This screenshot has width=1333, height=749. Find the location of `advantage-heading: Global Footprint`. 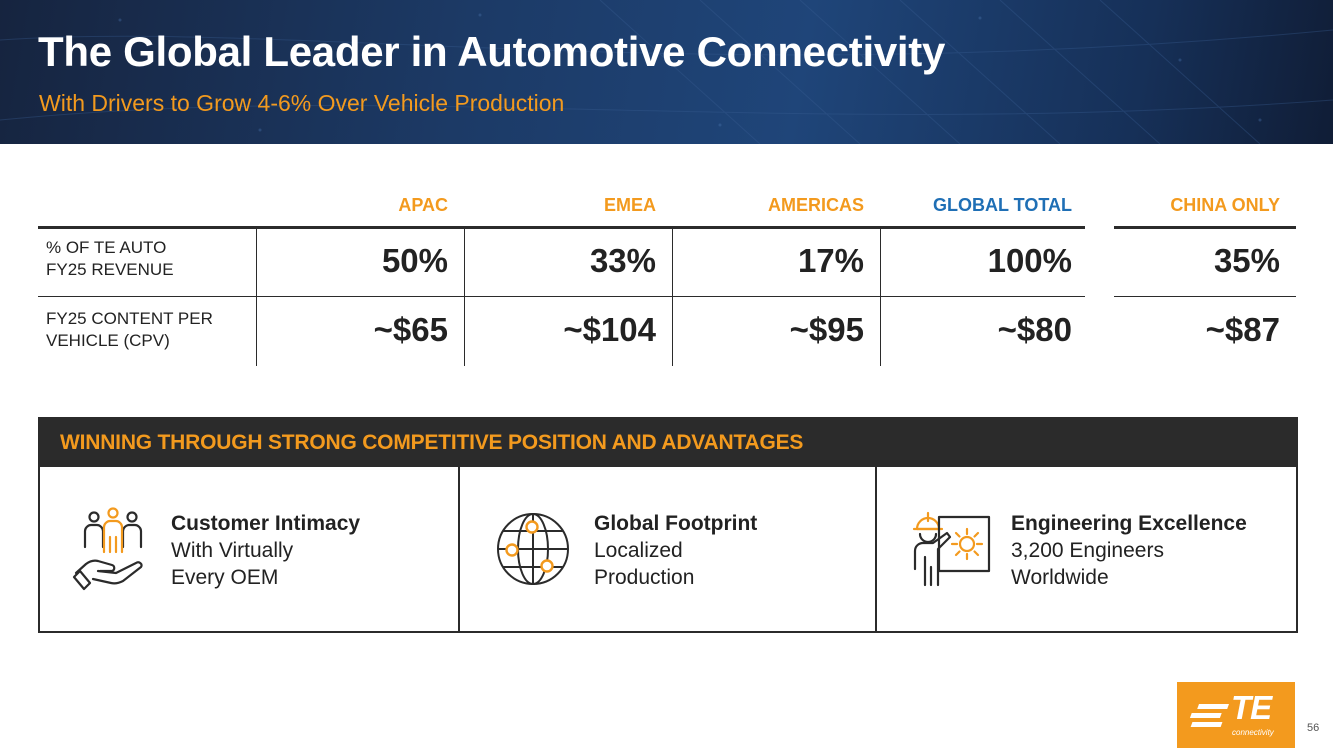

advantage-heading: Global Footprint is located at coordinates (676, 523).